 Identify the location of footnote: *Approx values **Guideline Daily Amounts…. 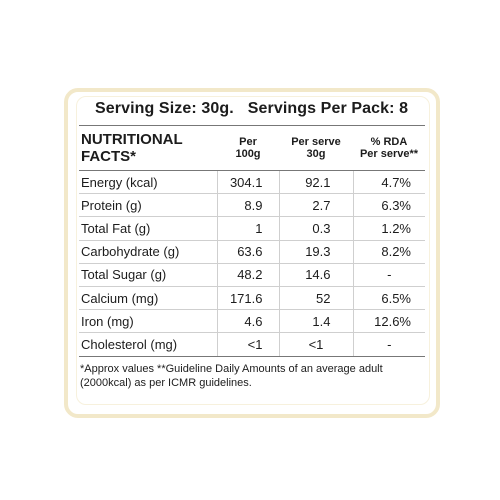
(231, 376).